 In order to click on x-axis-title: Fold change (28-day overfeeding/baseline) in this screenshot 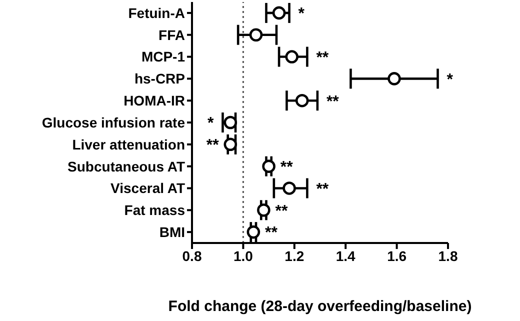, I will do `click(320, 306)`.